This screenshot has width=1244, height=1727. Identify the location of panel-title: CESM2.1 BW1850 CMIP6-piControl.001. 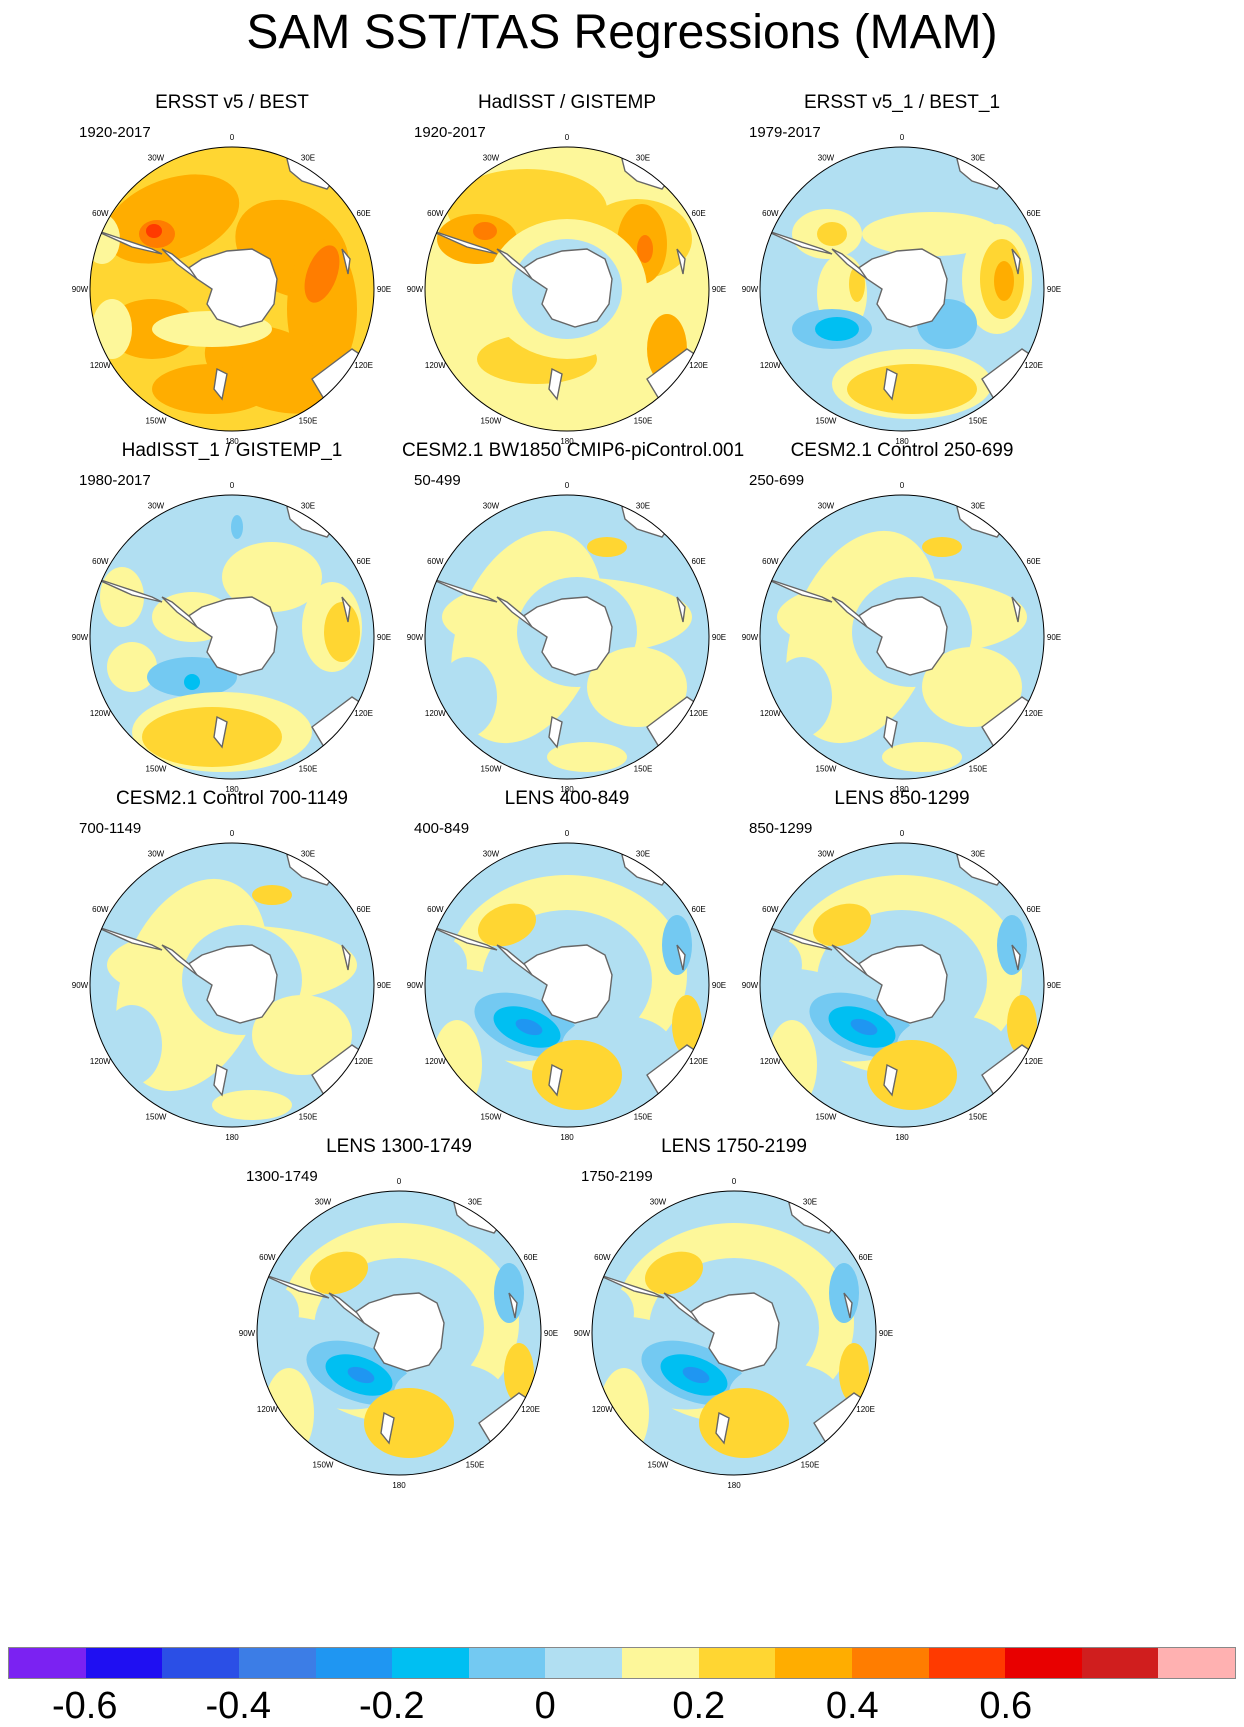
(573, 450).